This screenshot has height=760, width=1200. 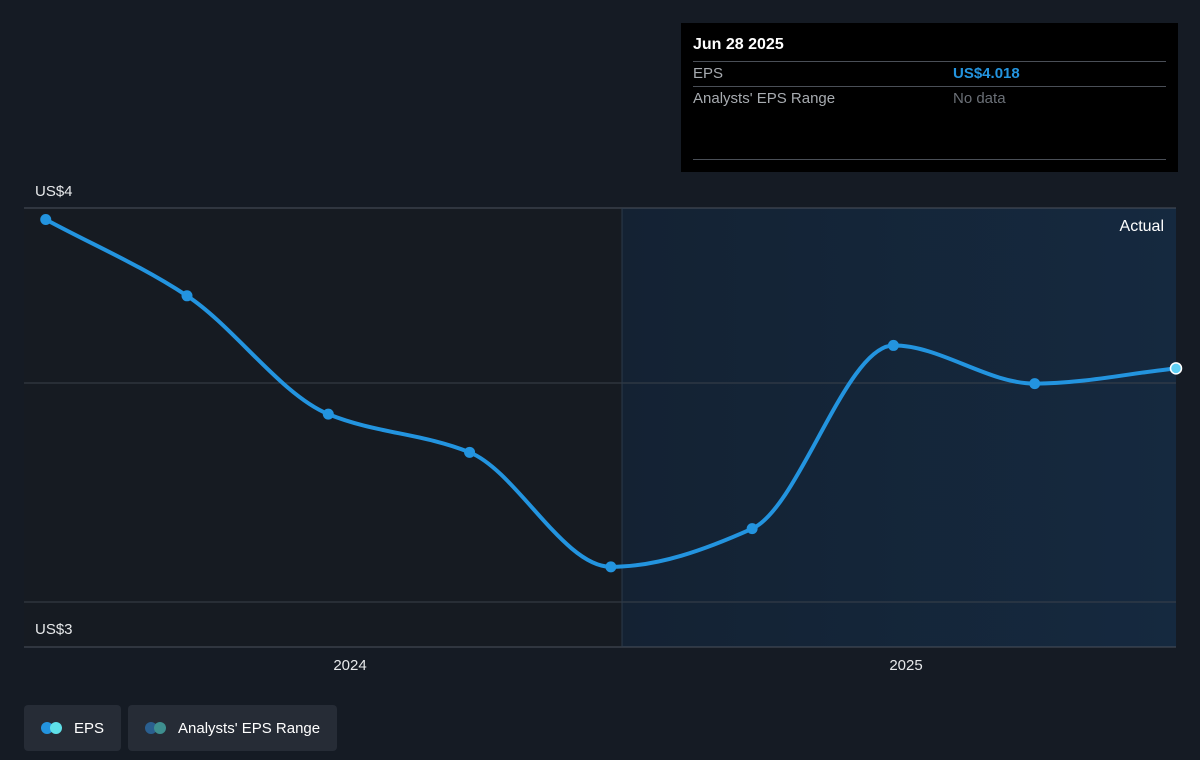 I want to click on tooltip-row-eps: EPS US$4.018, so click(x=929, y=73).